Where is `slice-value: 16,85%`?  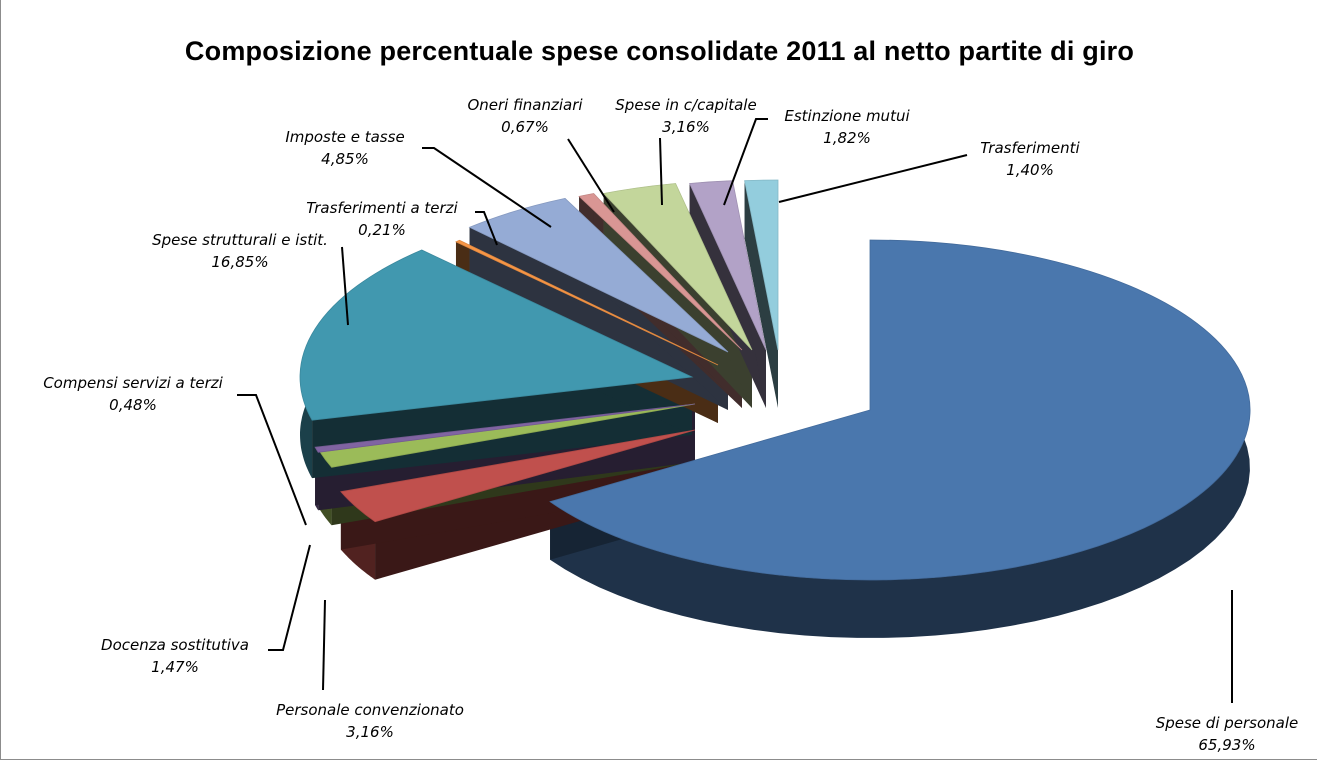 slice-value: 16,85% is located at coordinates (239, 262).